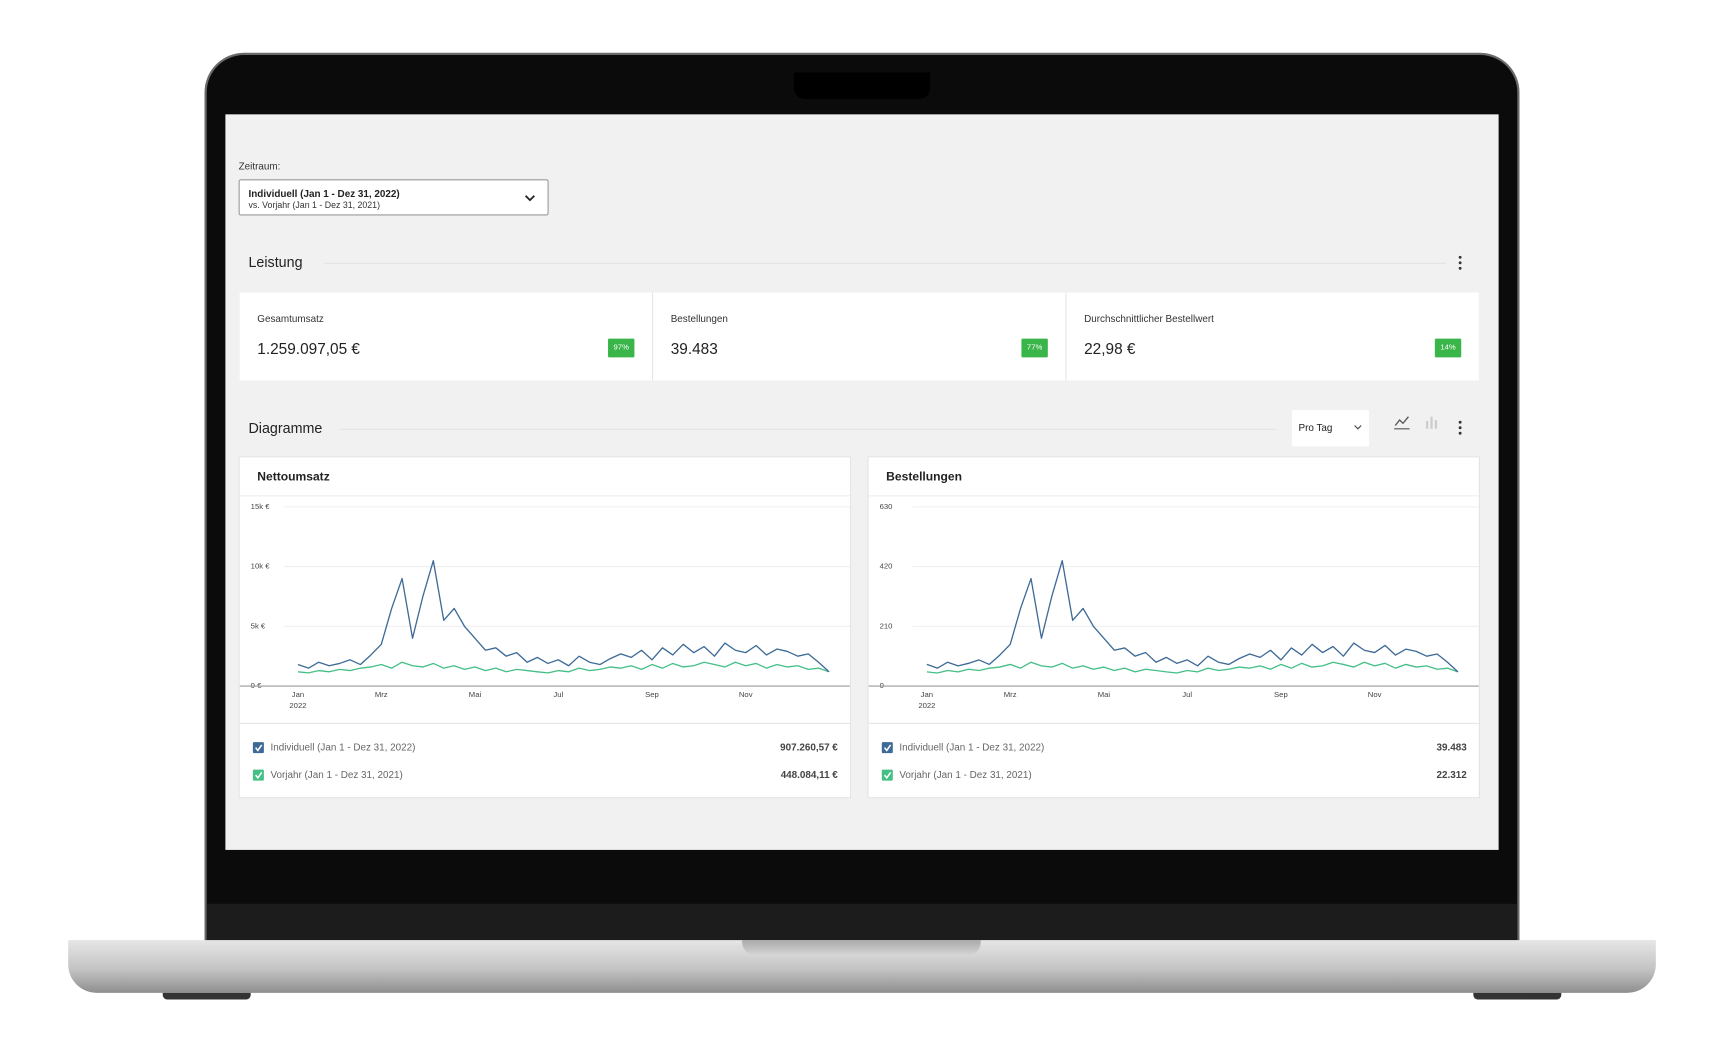 The image size is (1724, 1056). I want to click on kpi-label: Gesamtumsatz, so click(290, 319).